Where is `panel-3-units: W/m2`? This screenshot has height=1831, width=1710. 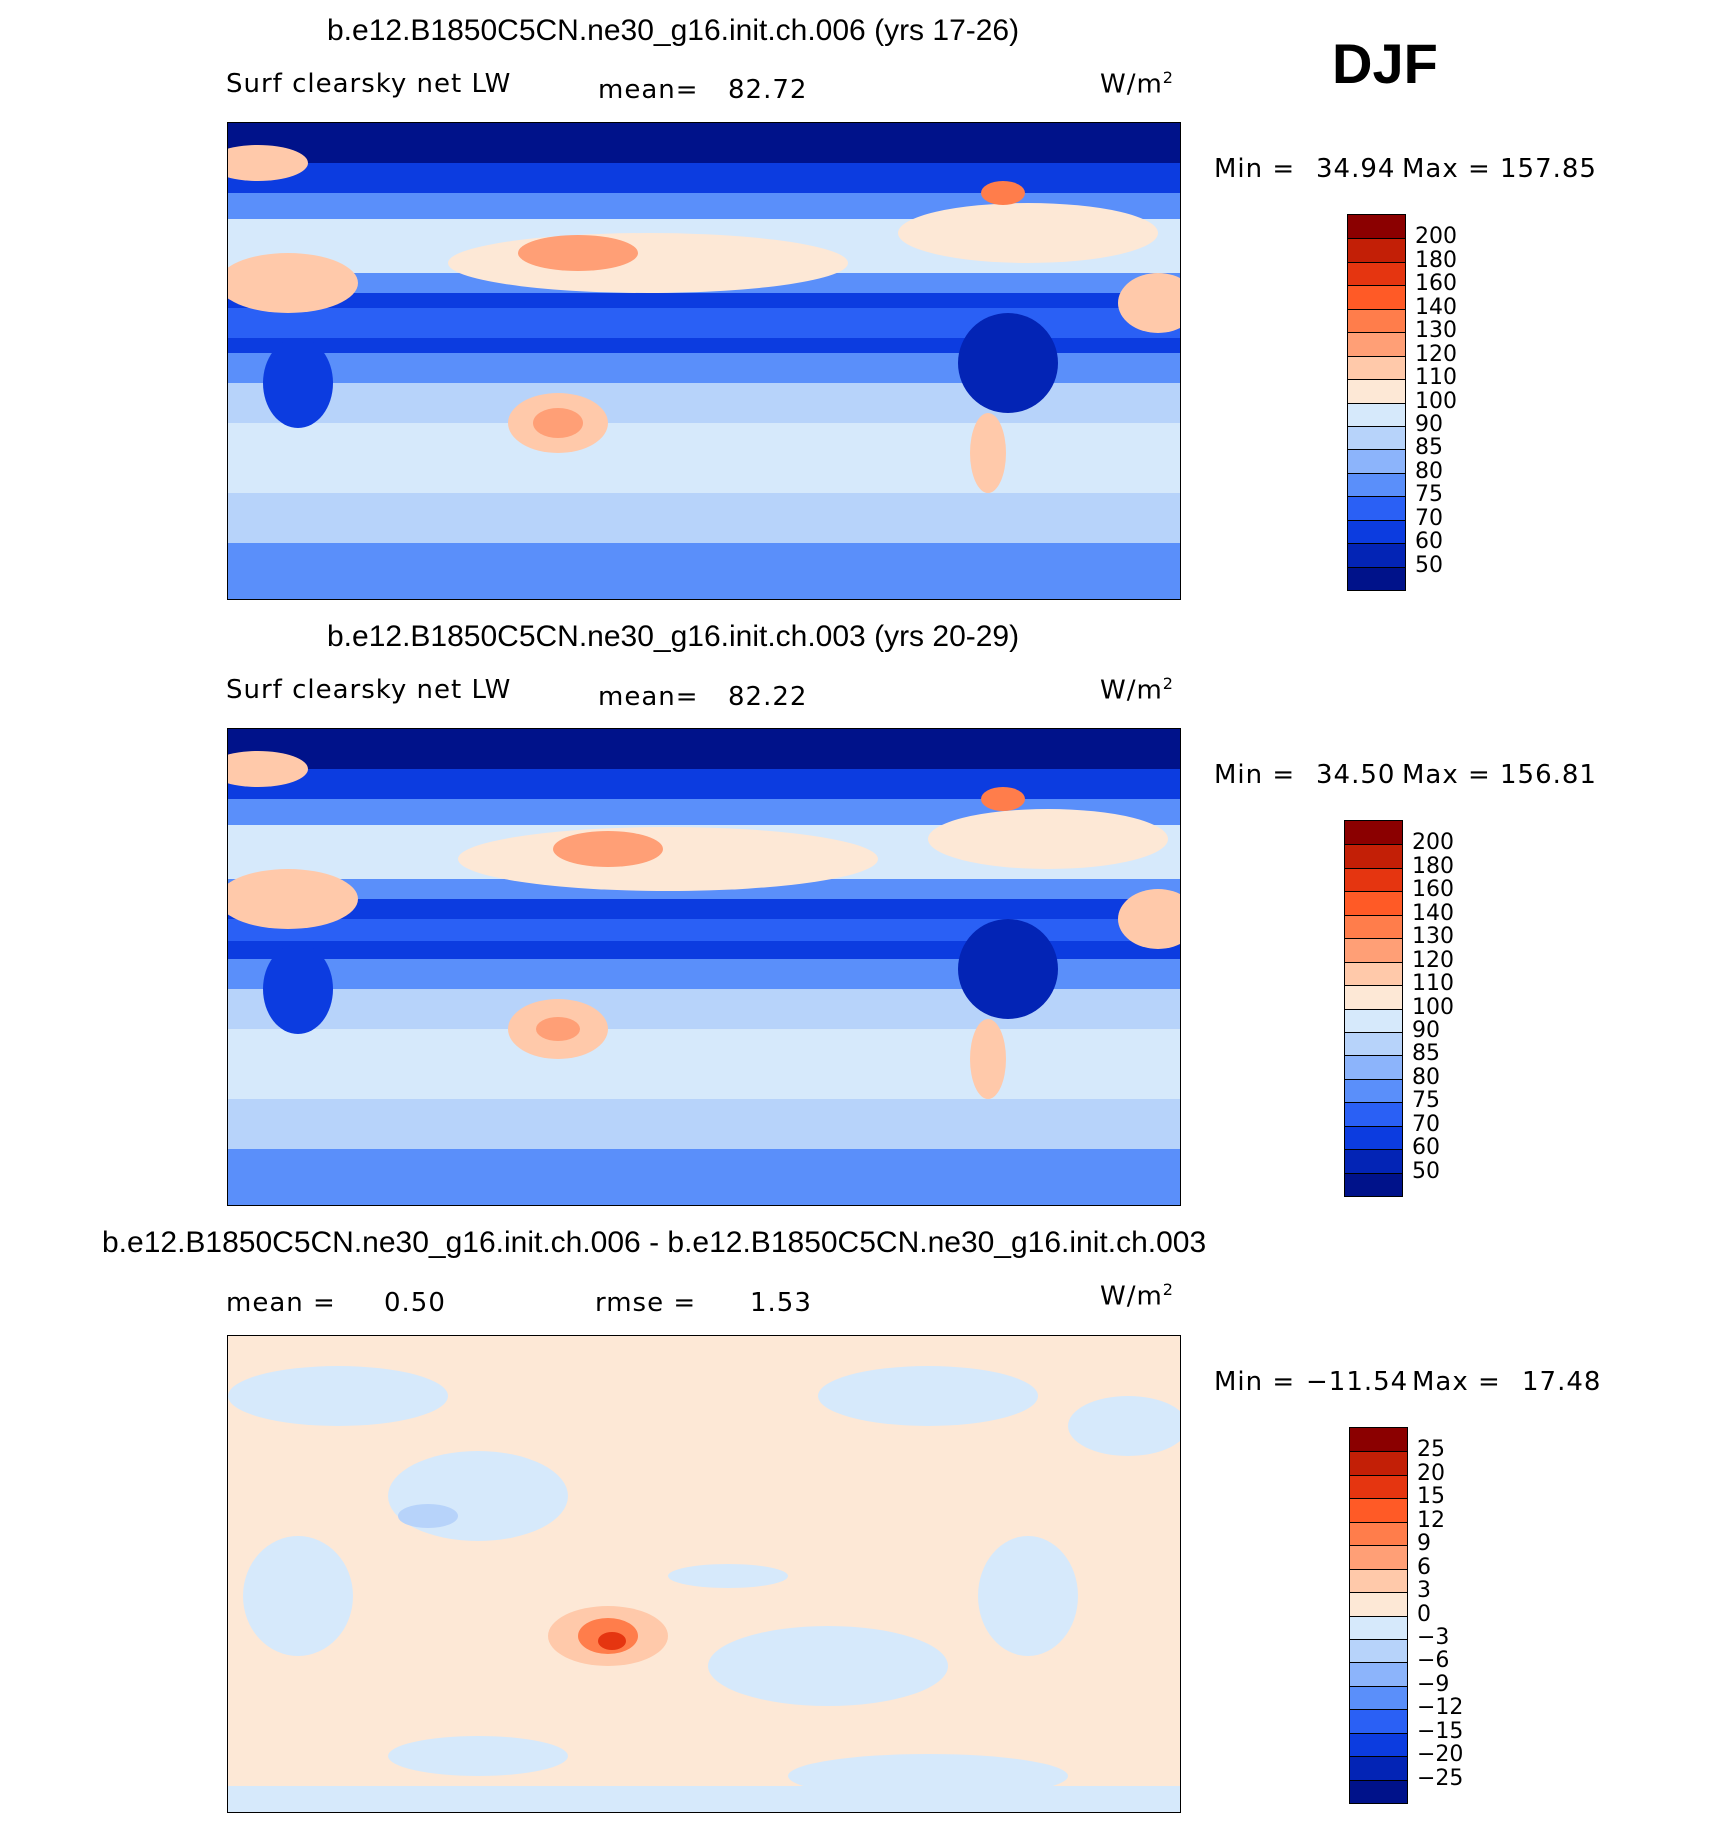 panel-3-units: W/m2 is located at coordinates (1137, 1296).